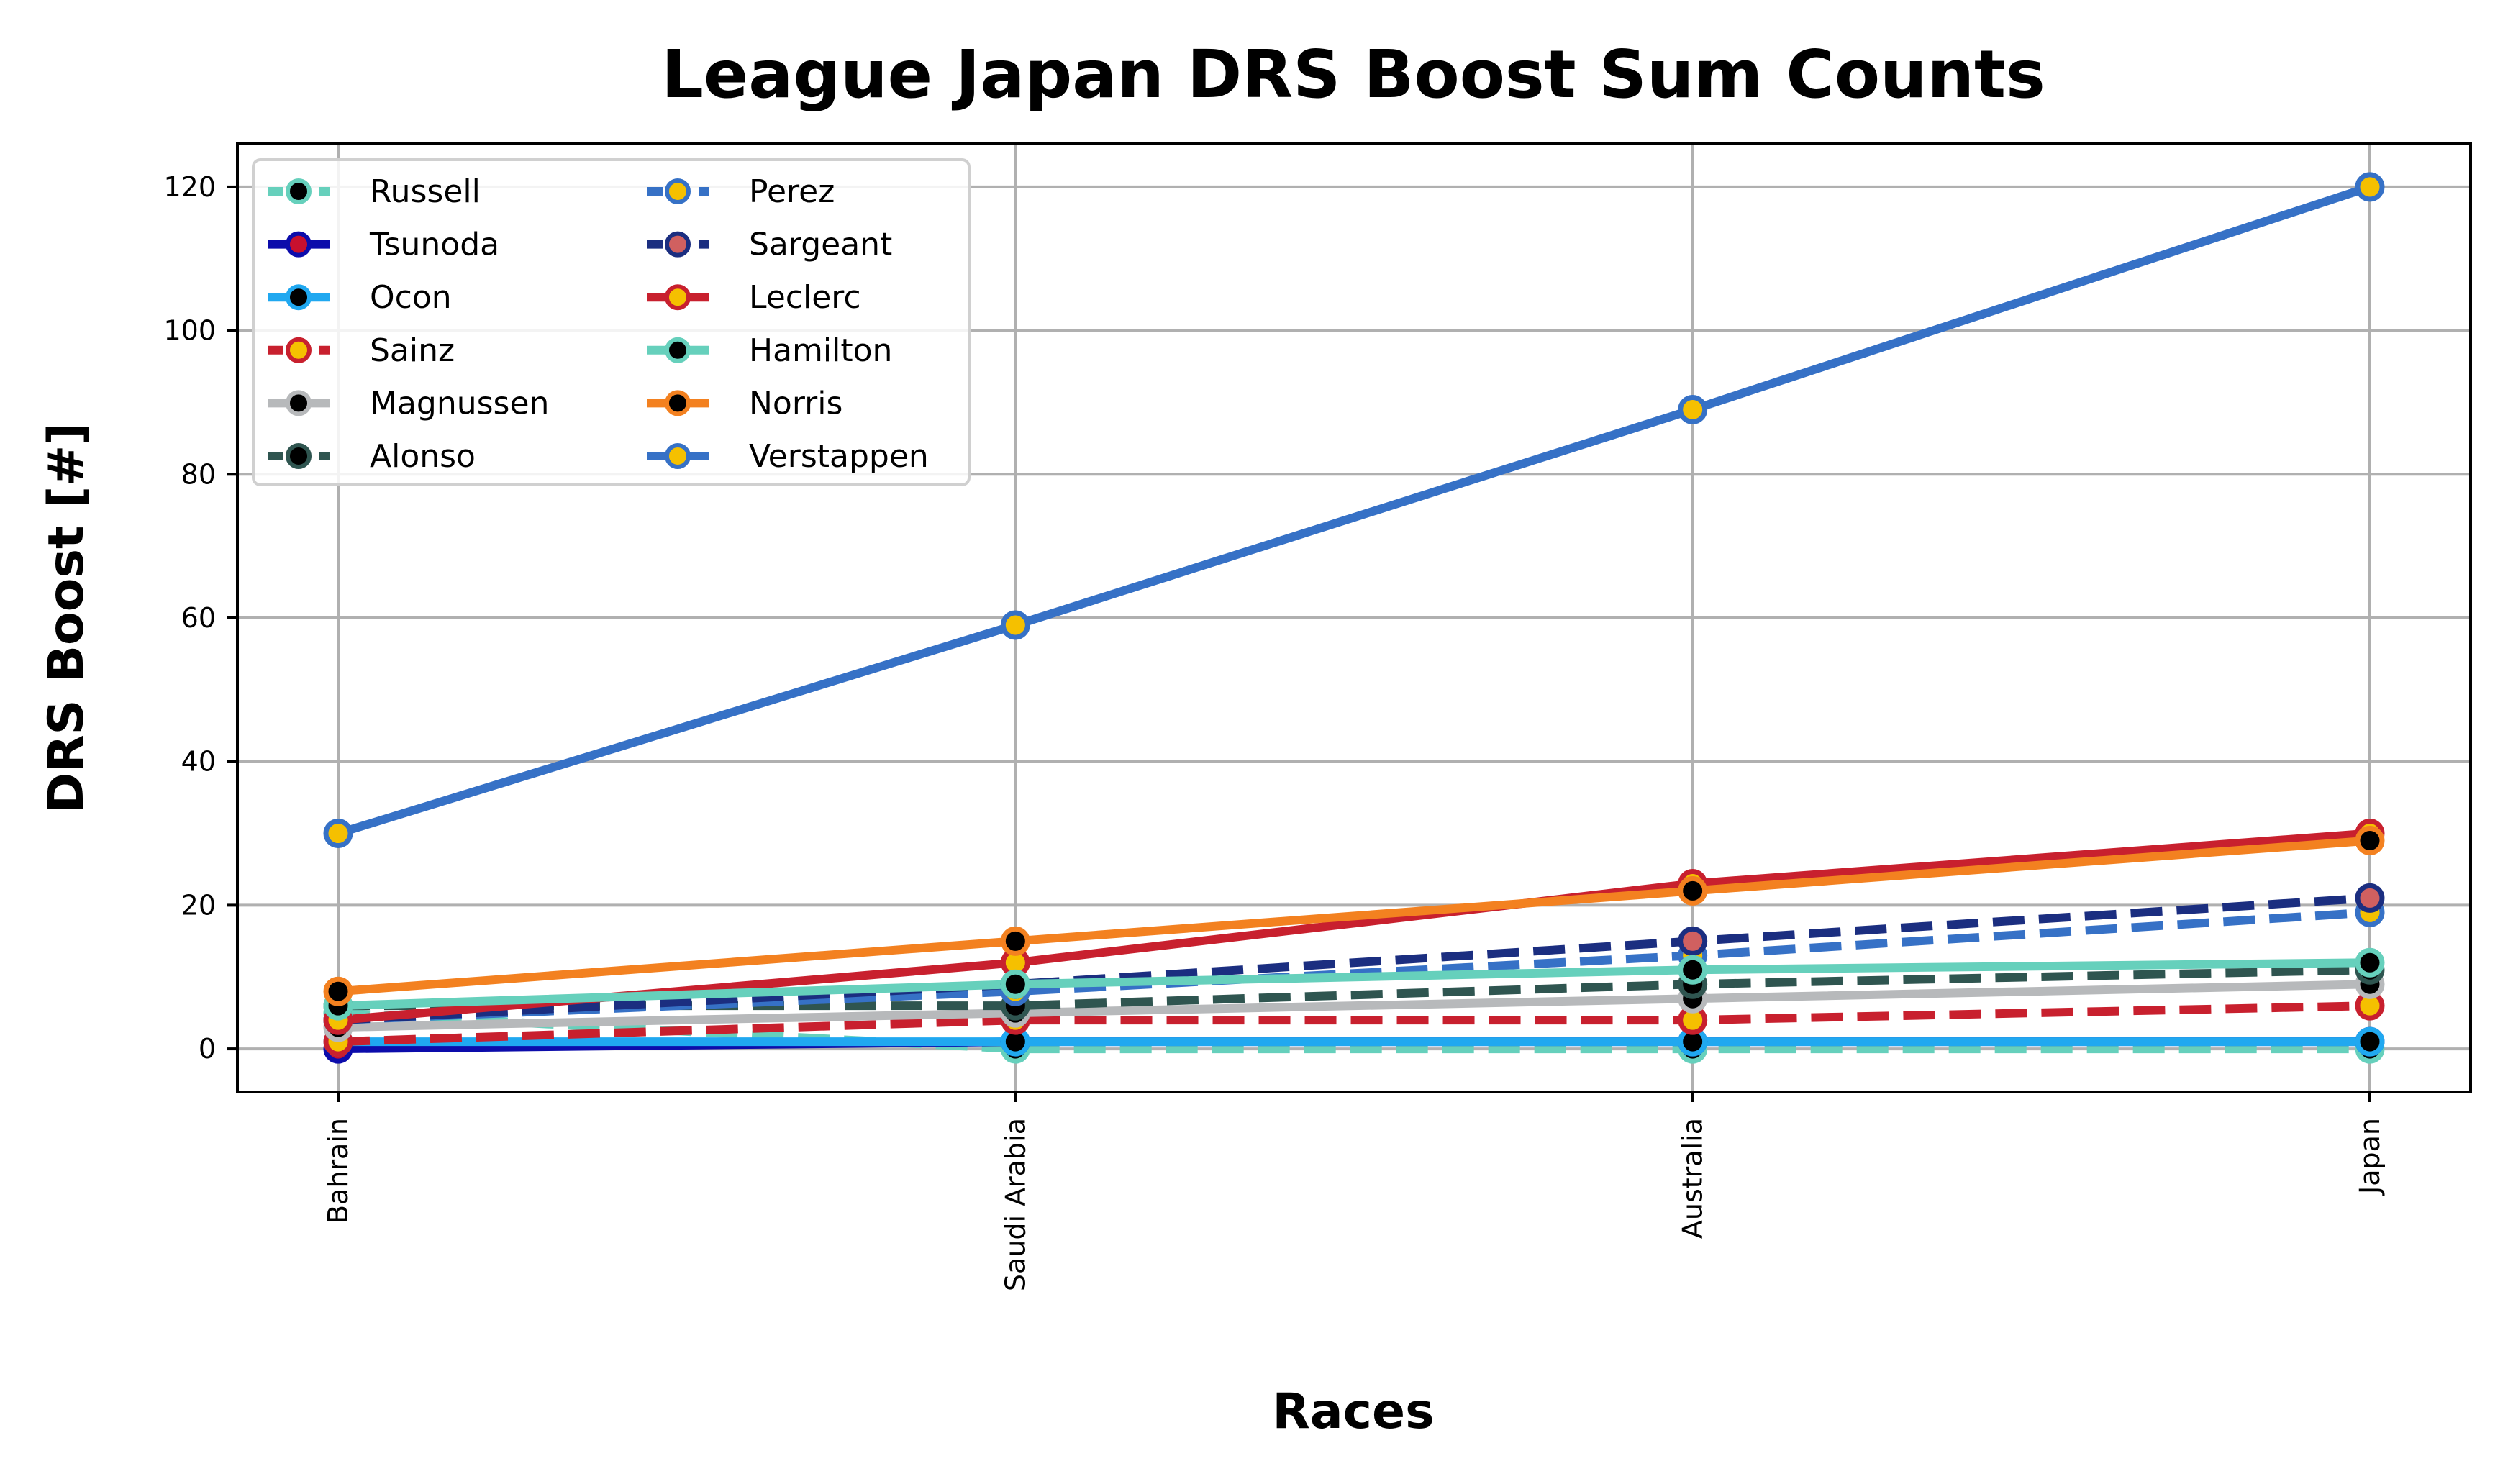  I want to click on y-tick-label: 60, so click(198, 618).